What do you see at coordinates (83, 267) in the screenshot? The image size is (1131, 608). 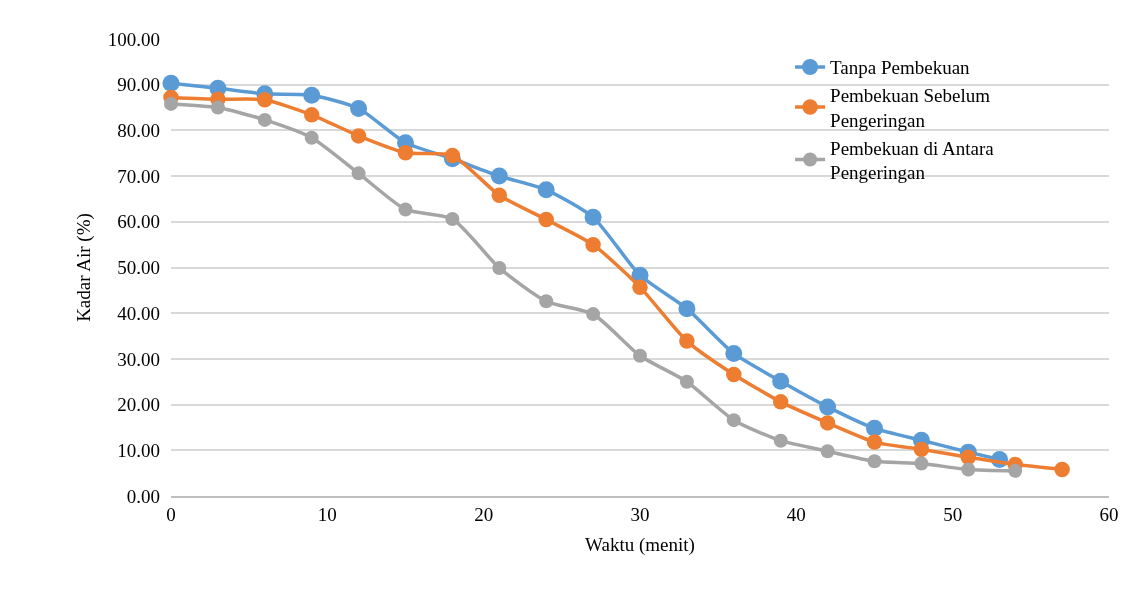 I see `y-axis-title: Kadar Air (%)` at bounding box center [83, 267].